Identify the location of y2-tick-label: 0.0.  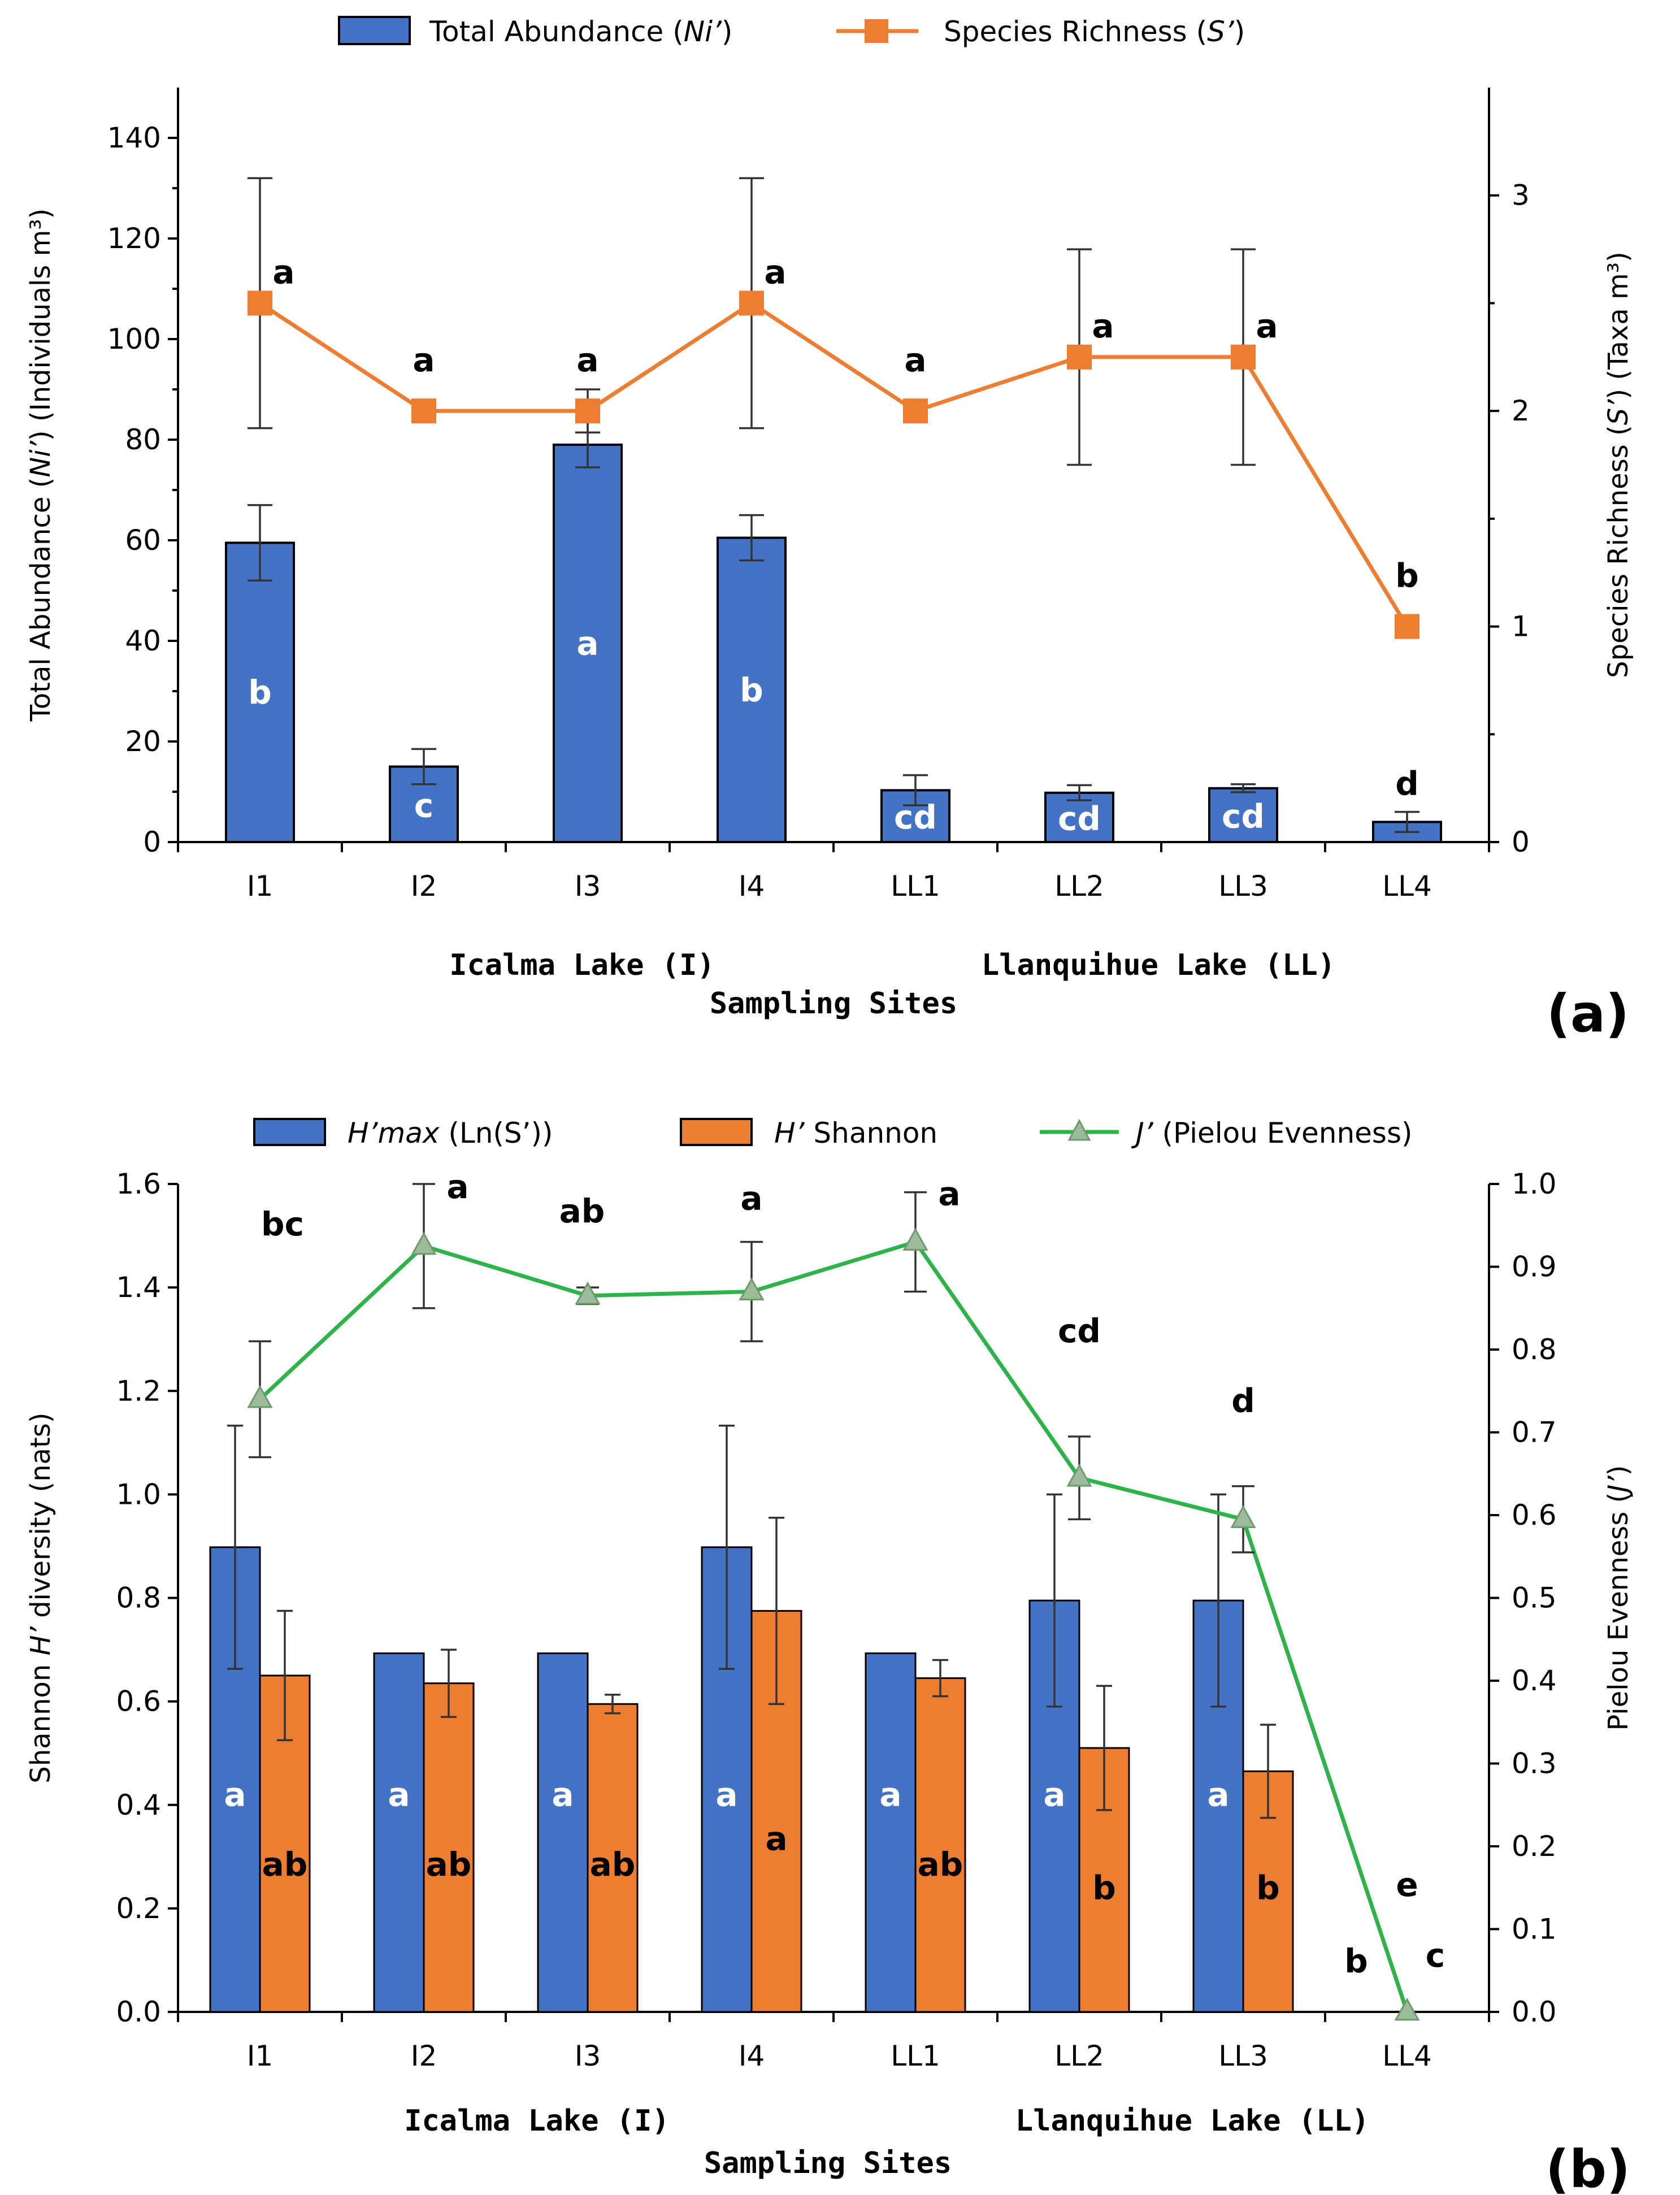
(1534, 2012).